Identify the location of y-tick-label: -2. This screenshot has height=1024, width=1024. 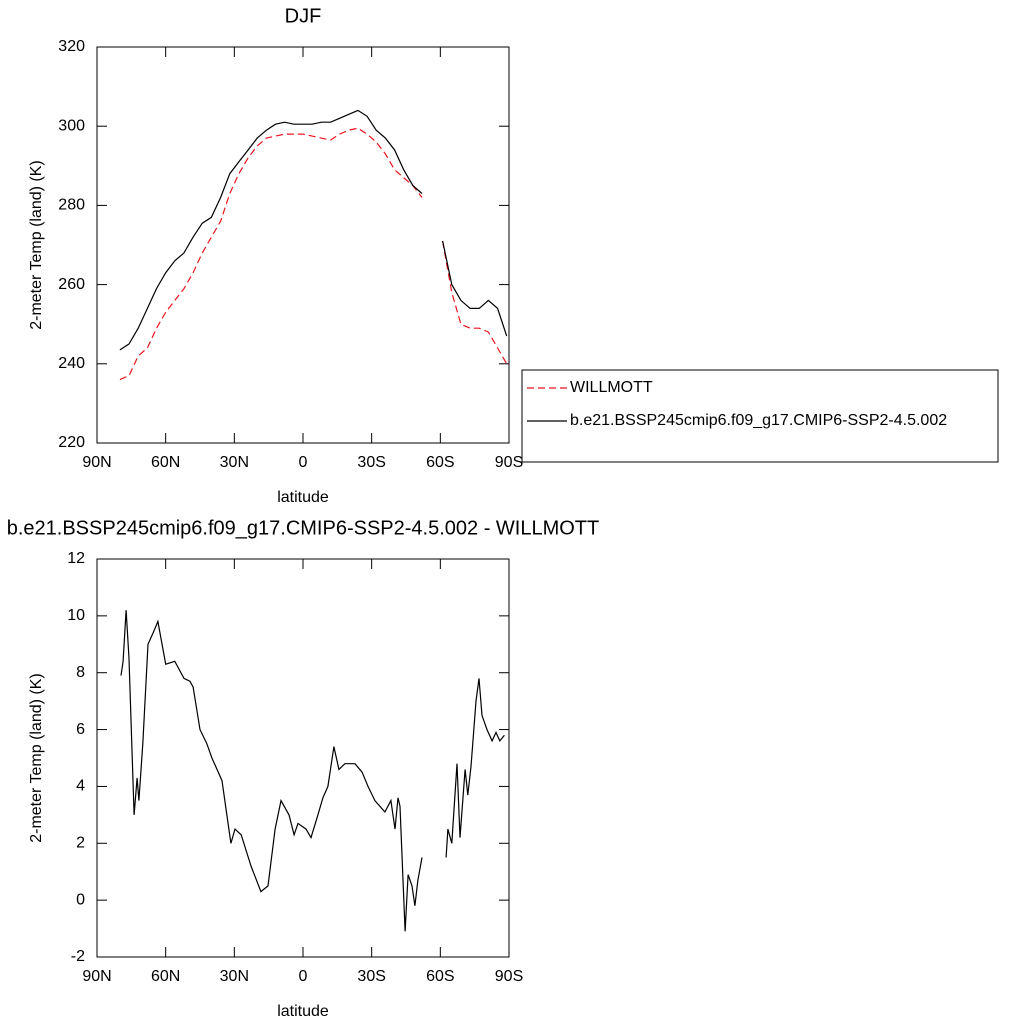
(78, 956).